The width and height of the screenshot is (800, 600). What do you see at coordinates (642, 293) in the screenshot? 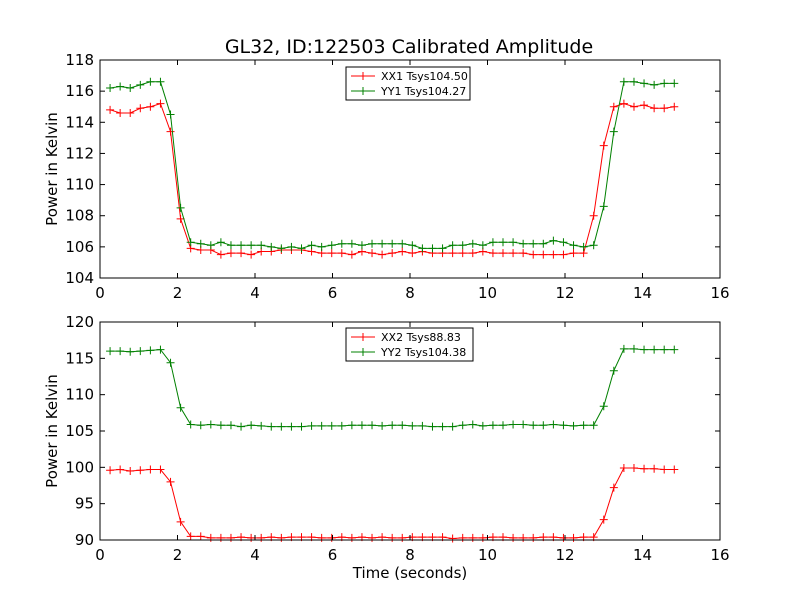
I see `x-tick-label: 14` at bounding box center [642, 293].